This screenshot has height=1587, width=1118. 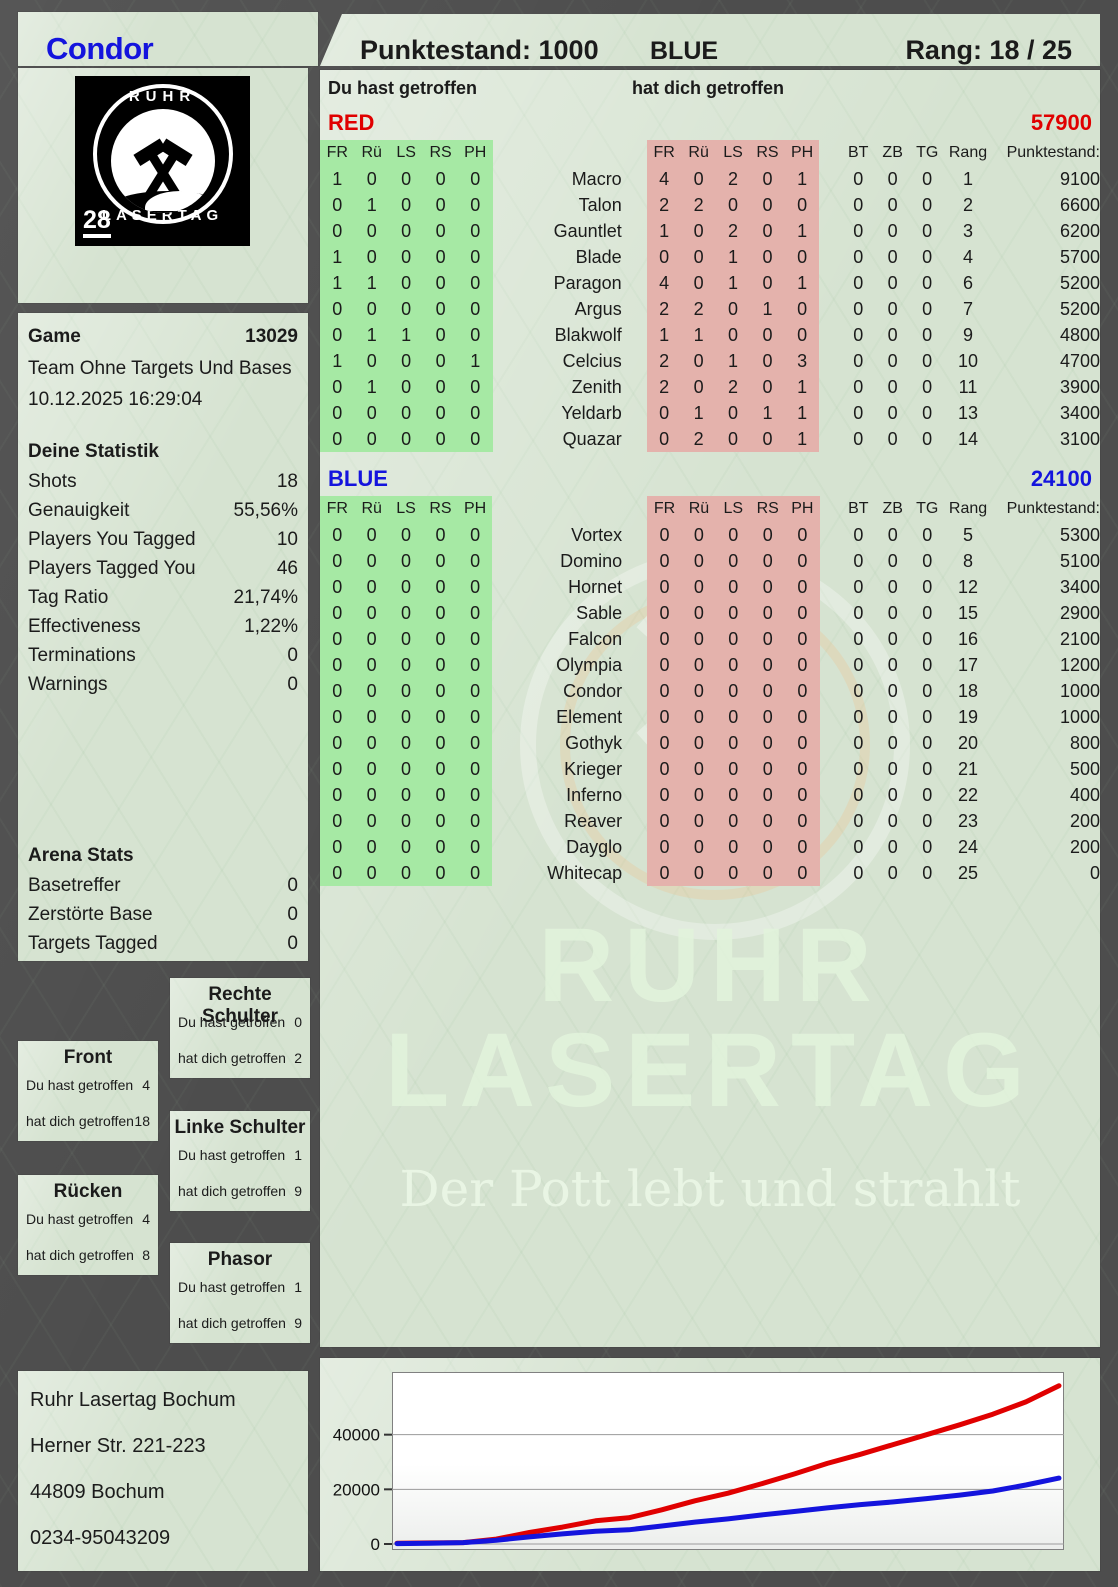 What do you see at coordinates (710, 179) in the screenshot?
I see `table-row: 1 0 0 0 0 Macro 4 0 2 0 1 0 0 0 1 9100` at bounding box center [710, 179].